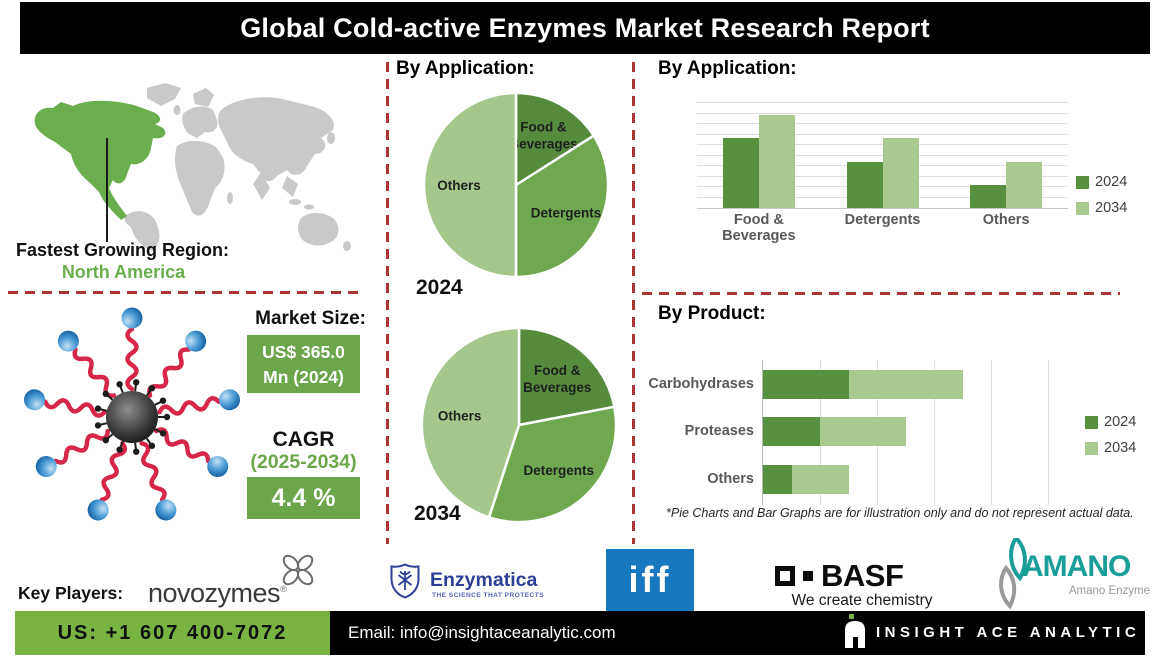  Describe the element at coordinates (217, 593) in the screenshot. I see `logo-novozymes: novozymes®` at that location.